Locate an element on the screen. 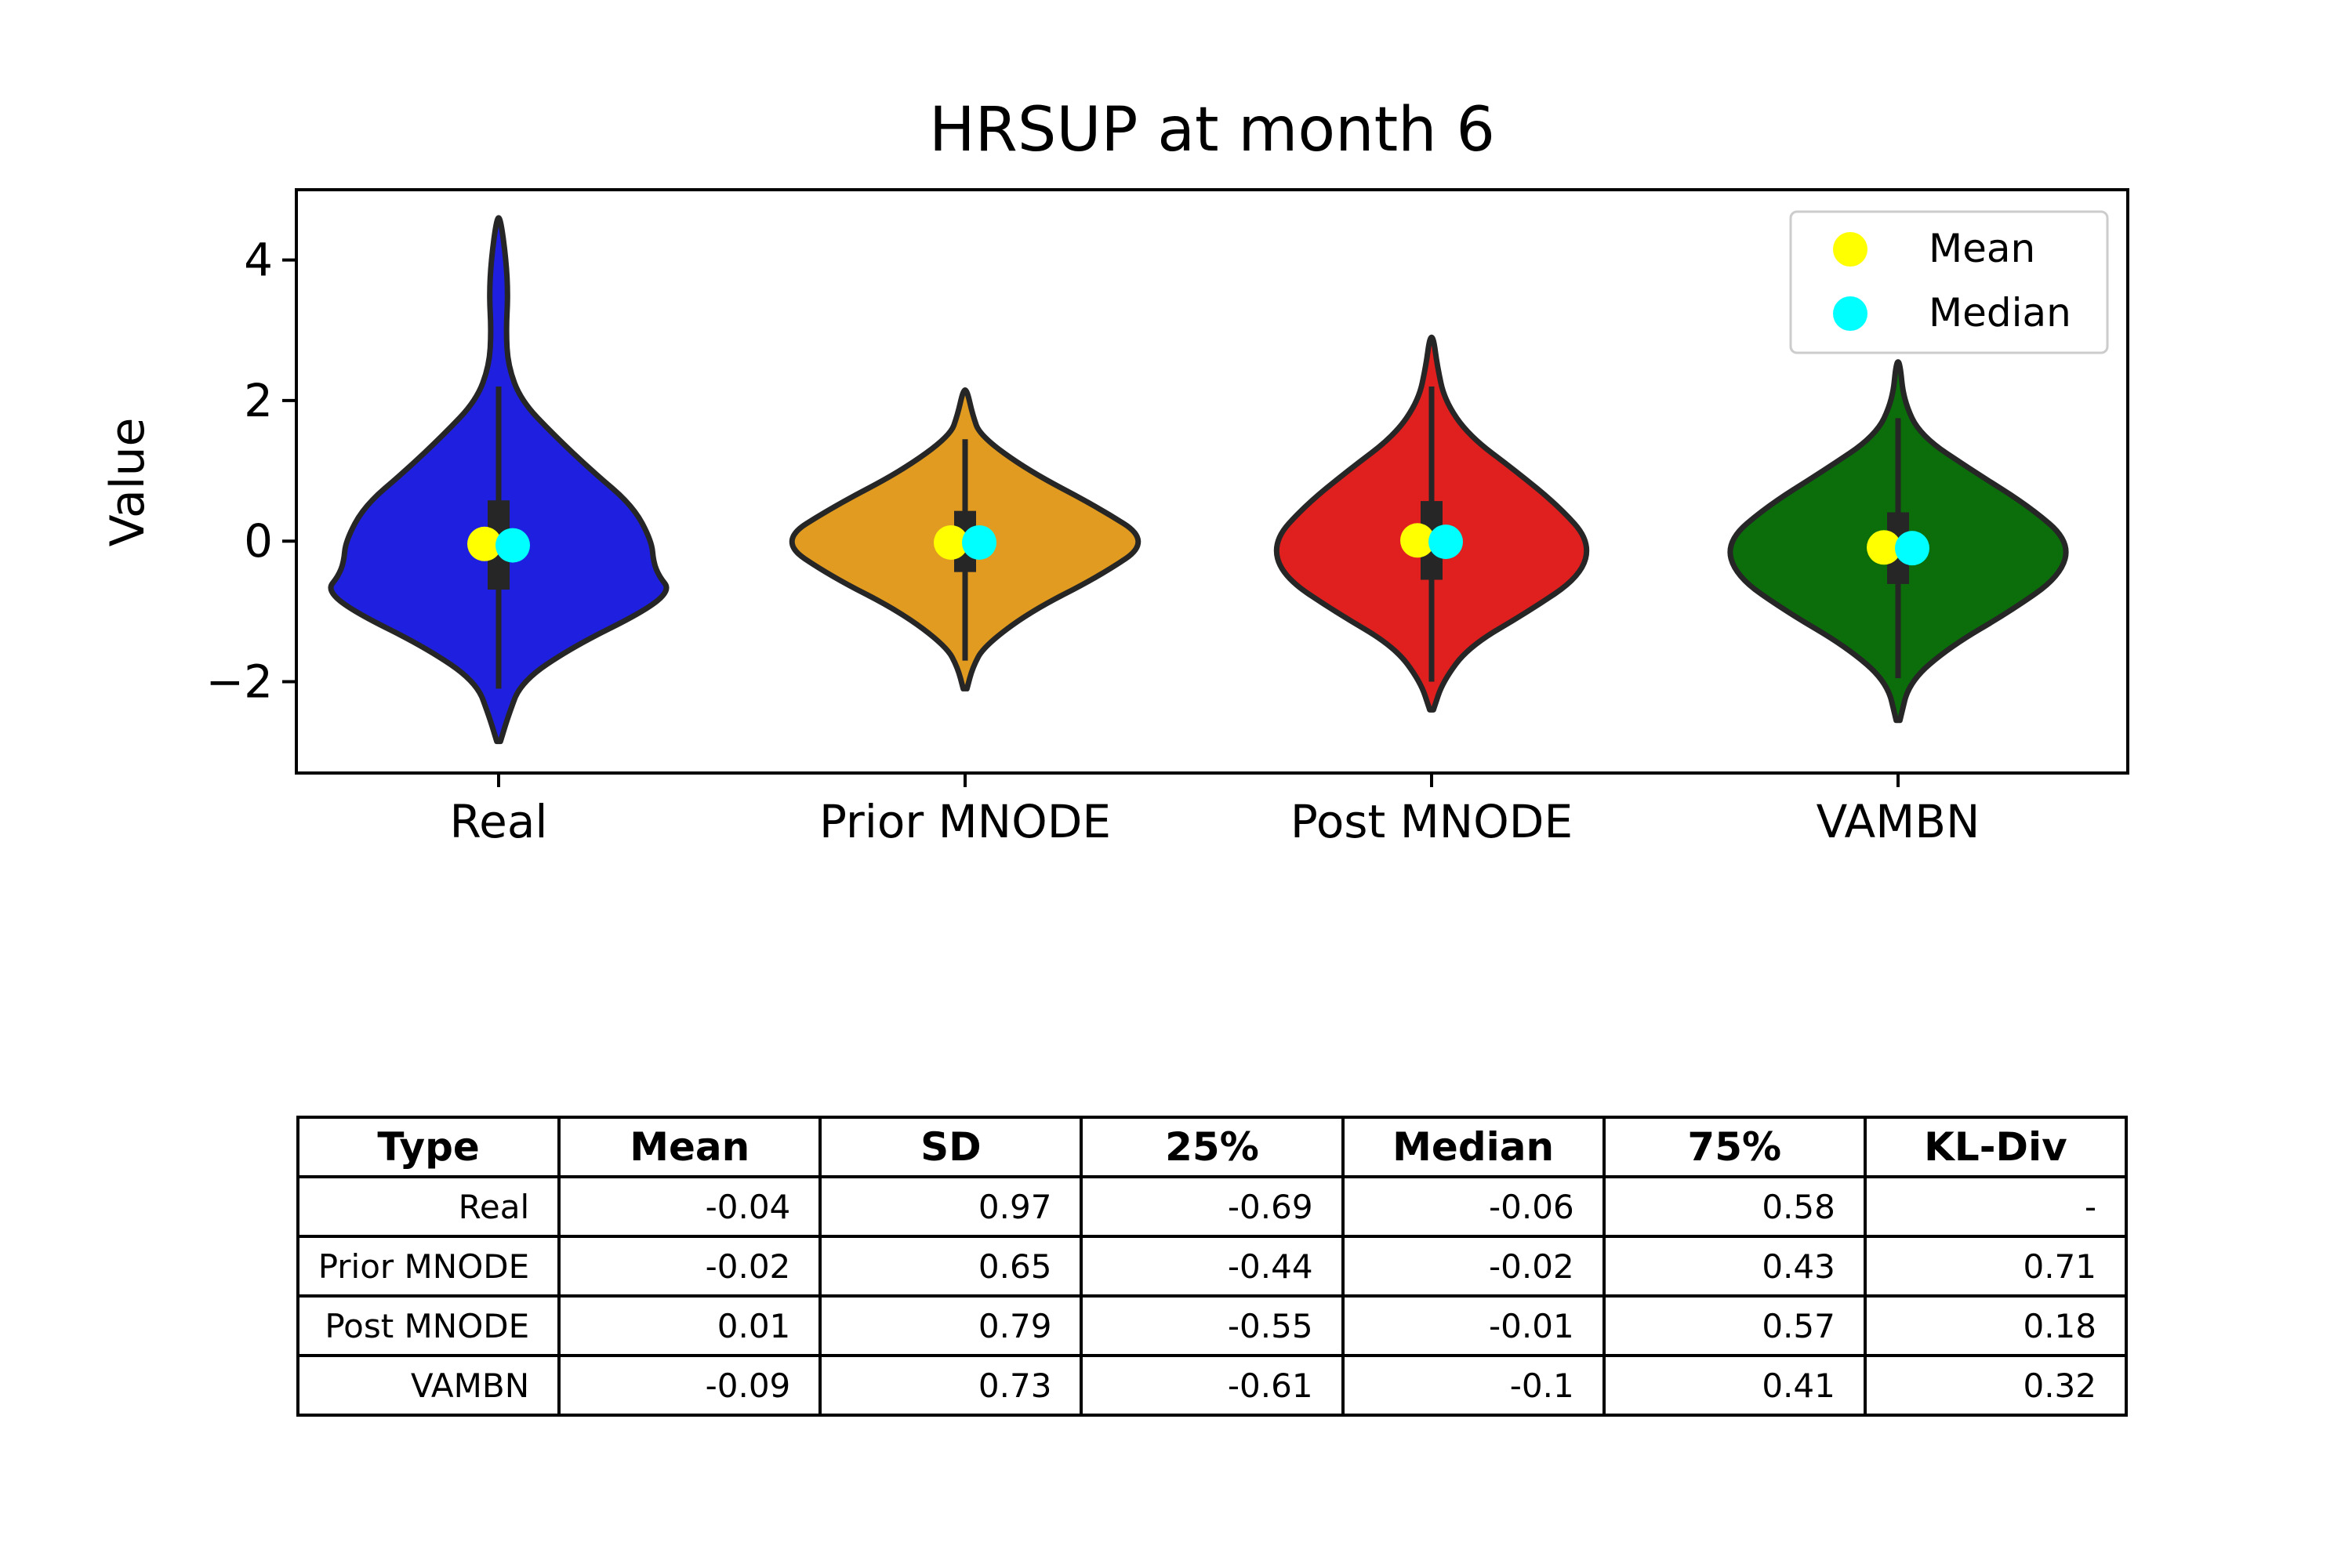 The image size is (2352, 1568). cell-median: -0.1 is located at coordinates (1473, 1385).